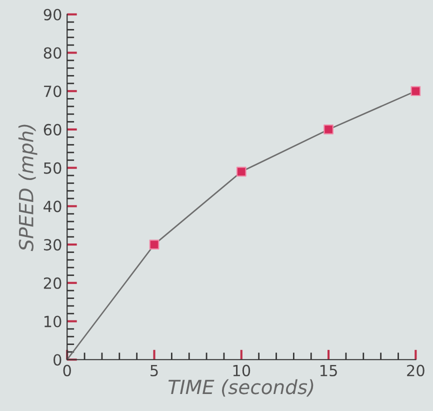 This screenshot has height=411, width=433. Describe the element at coordinates (53, 53) in the screenshot. I see `y-tick-label: 80` at that location.